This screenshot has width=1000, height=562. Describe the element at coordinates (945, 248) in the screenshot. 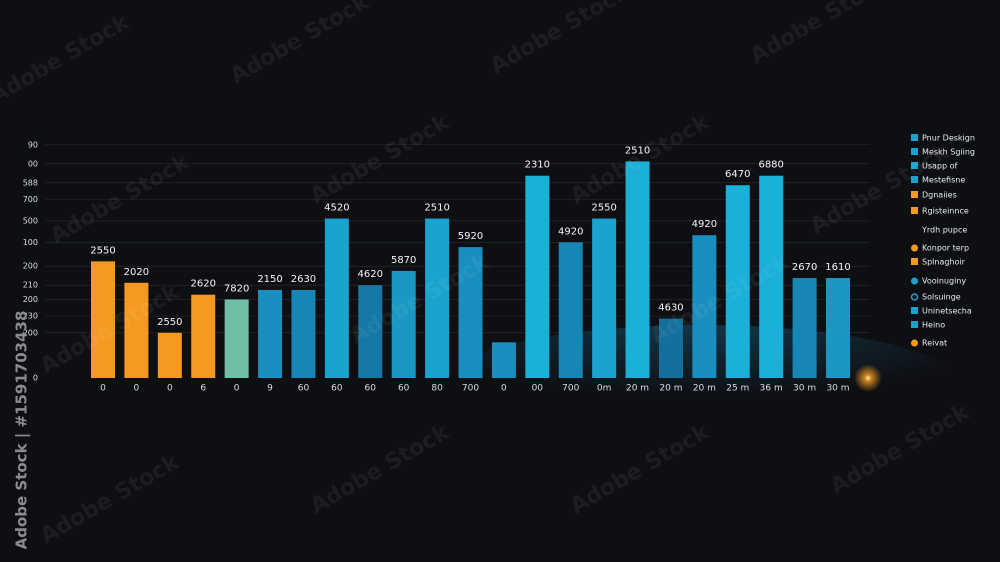

I see `legend-label: Konpor terp` at that location.